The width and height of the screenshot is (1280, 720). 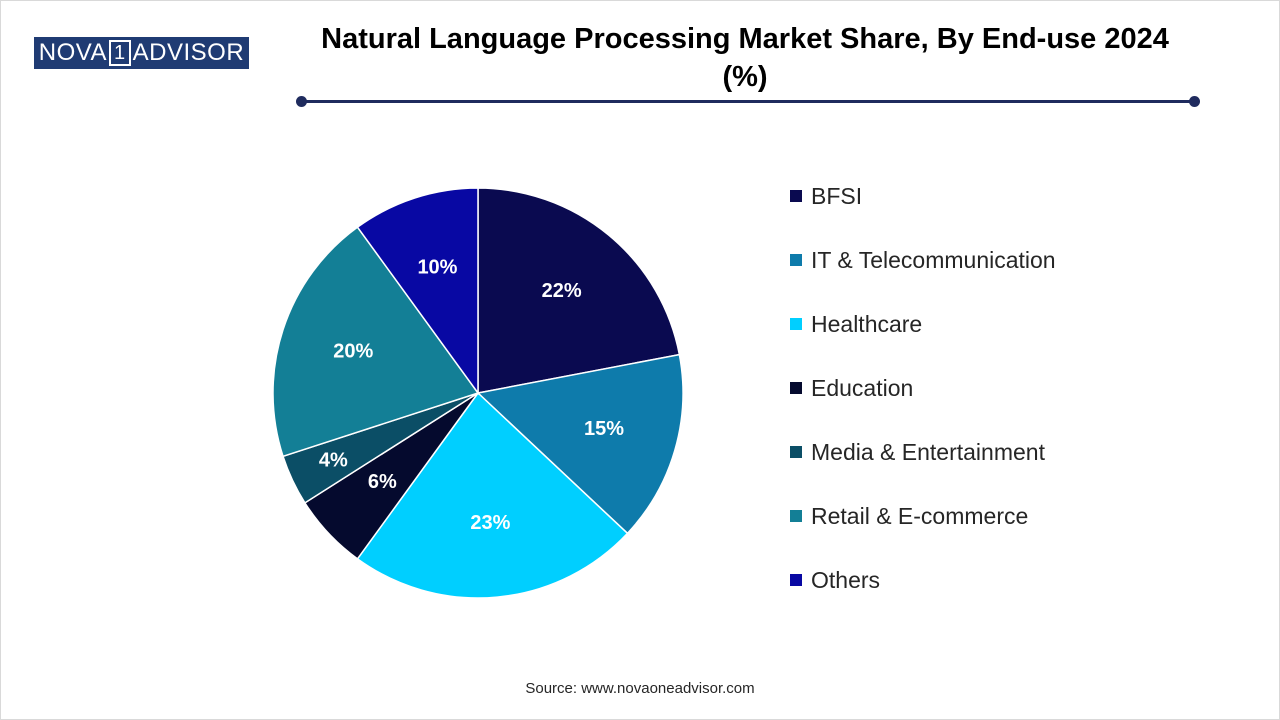 What do you see at coordinates (1000, 580) in the screenshot?
I see `legend-item-others: Others` at bounding box center [1000, 580].